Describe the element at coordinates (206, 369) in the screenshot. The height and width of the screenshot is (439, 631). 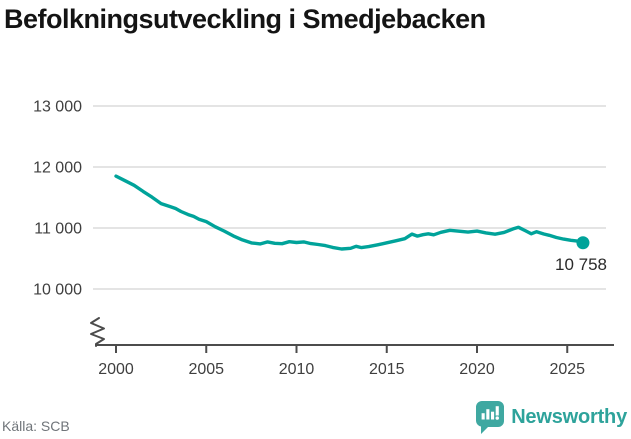
I see `x-tick-label-2005: 2005` at that location.